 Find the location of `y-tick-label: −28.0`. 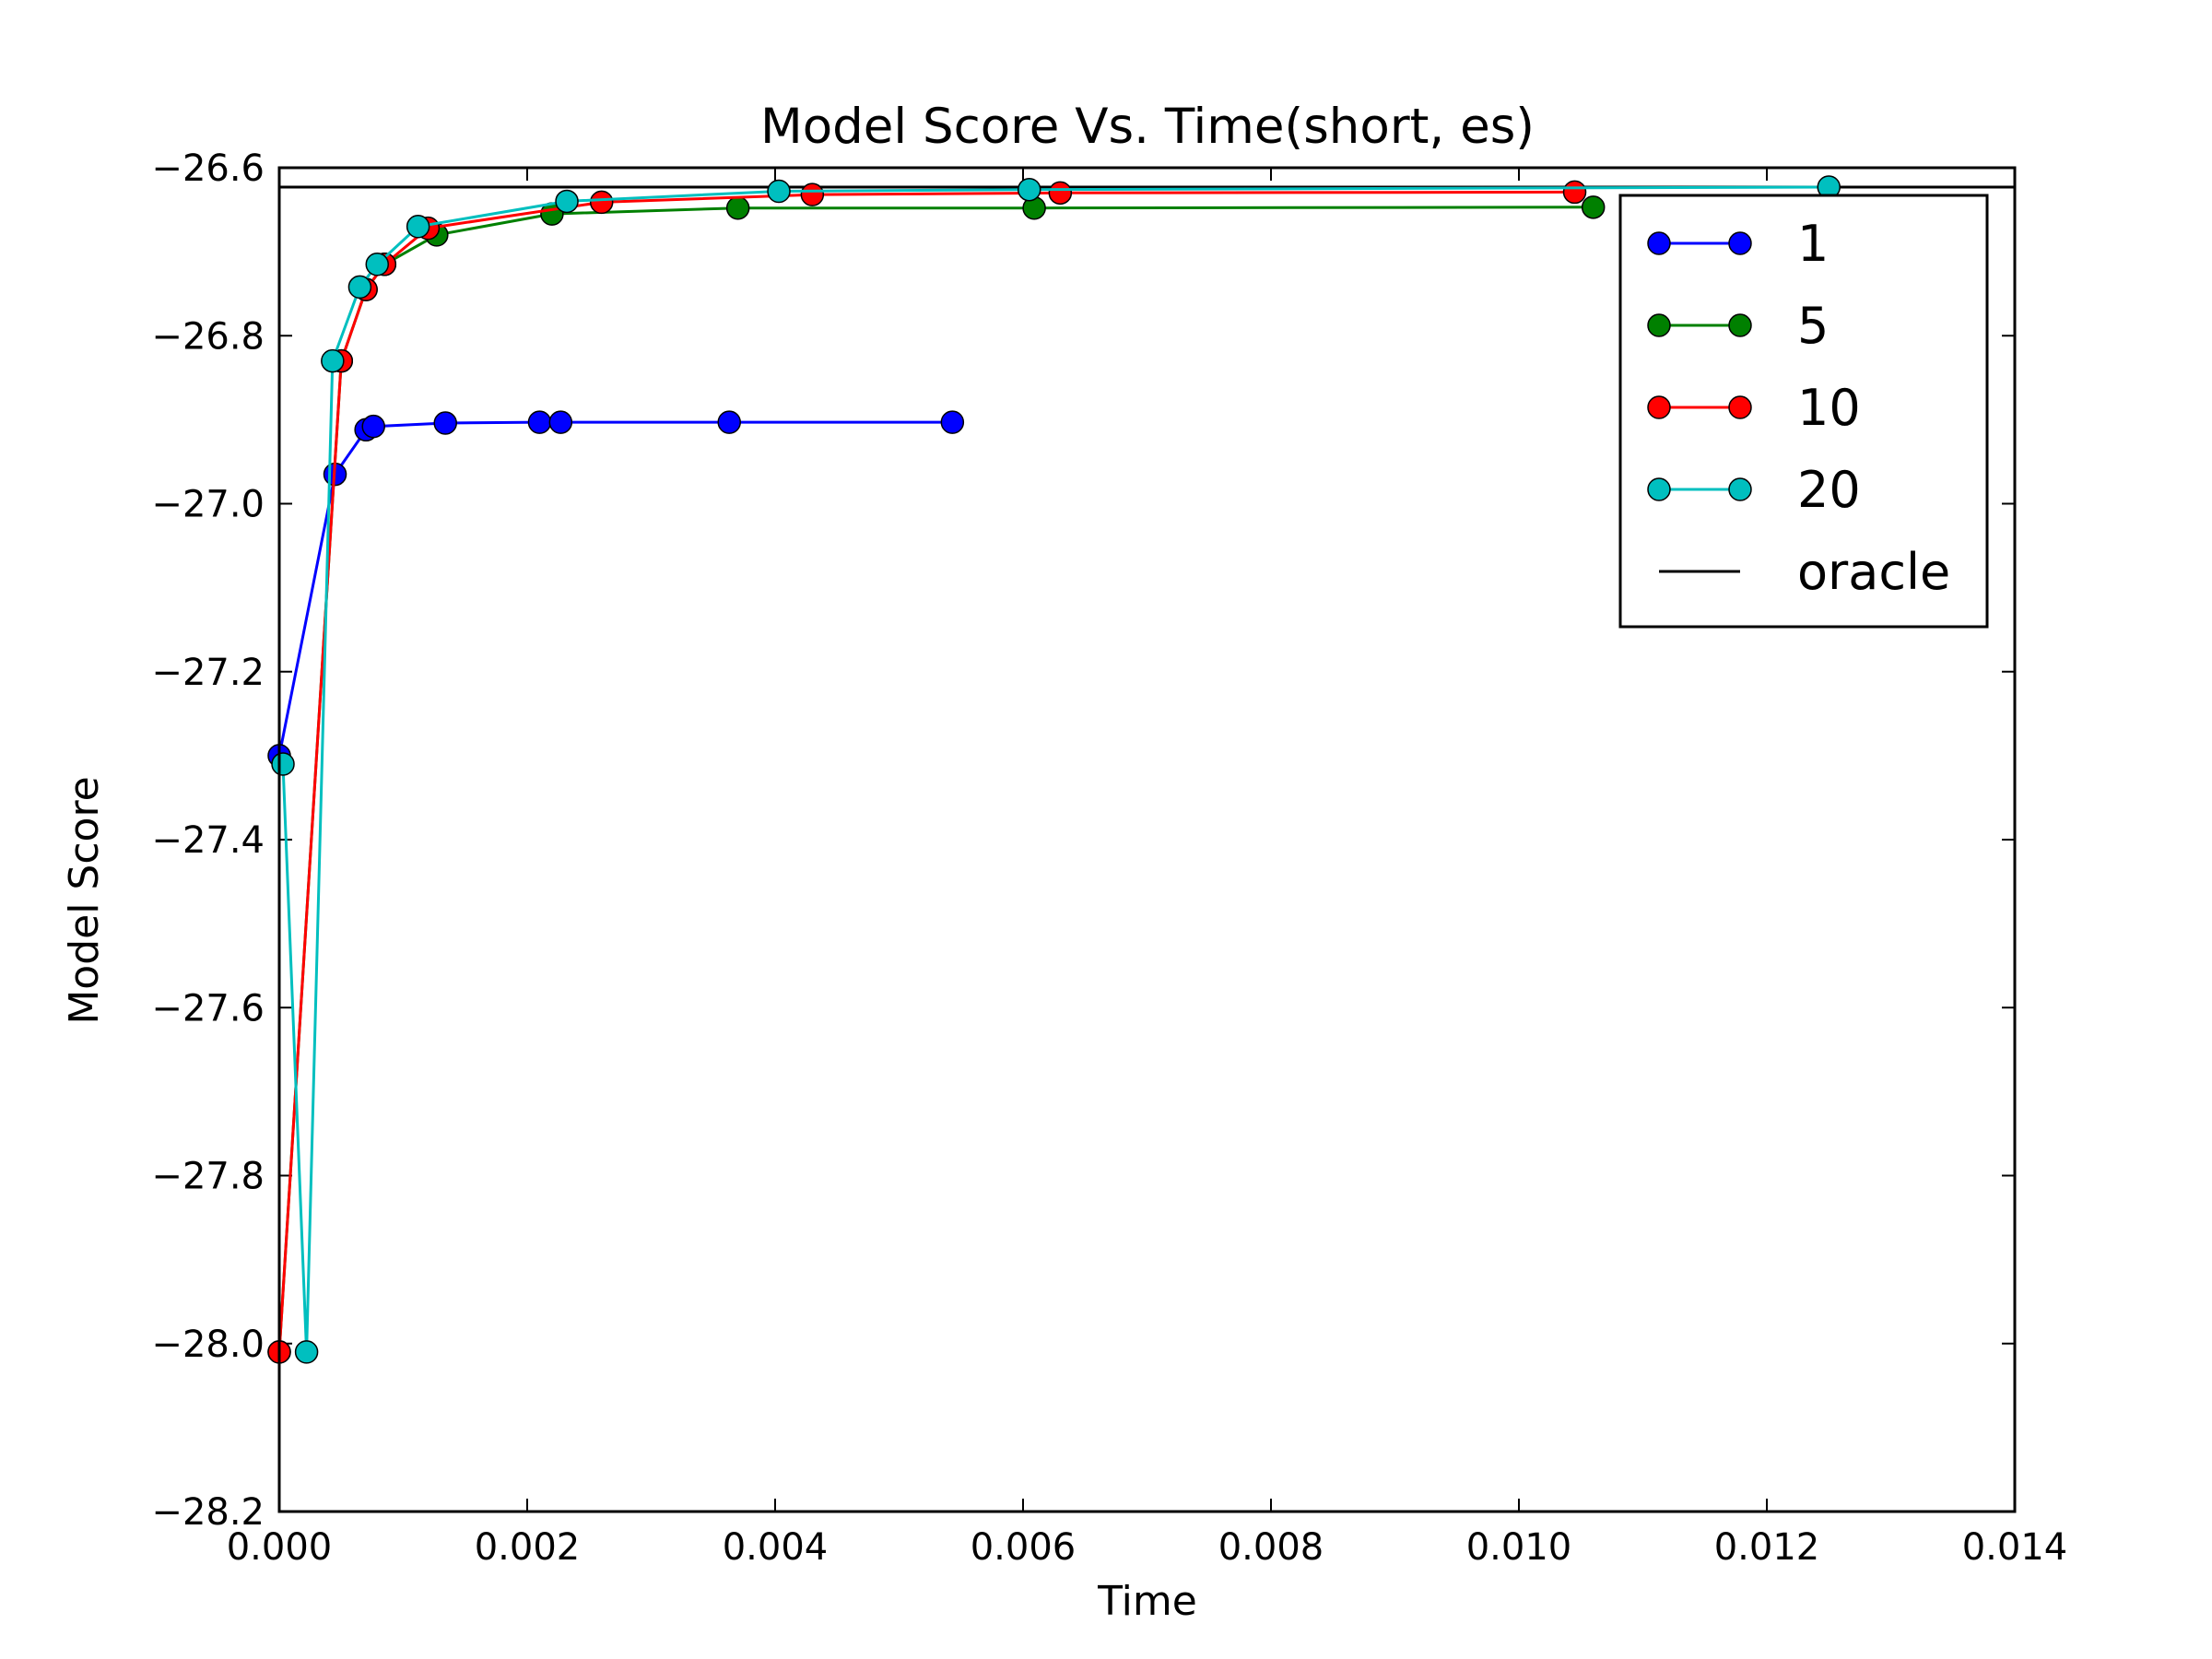

y-tick-label: −28.0 is located at coordinates (208, 1345).